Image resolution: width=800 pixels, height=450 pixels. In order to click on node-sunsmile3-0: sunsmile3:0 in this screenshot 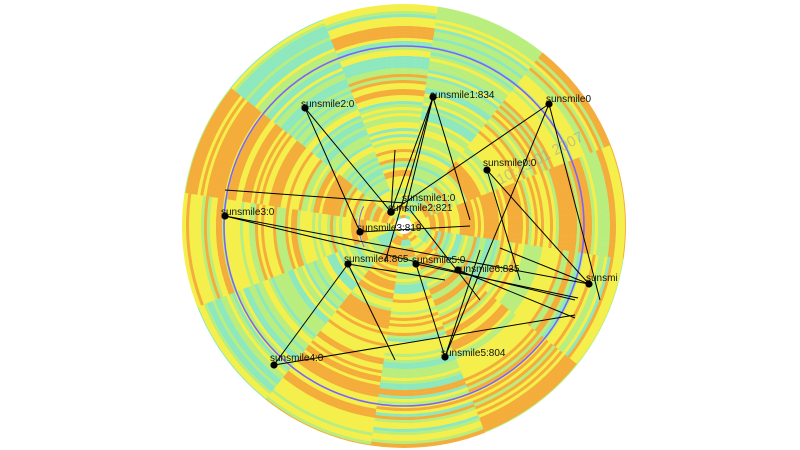, I will do `click(248, 213)`.